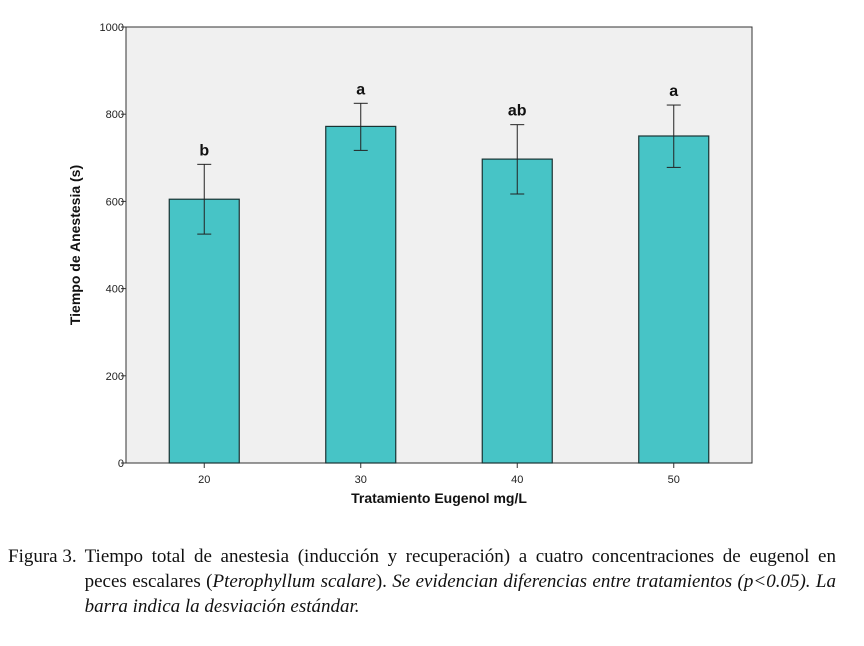  Describe the element at coordinates (75, 245) in the screenshot. I see `y-axis-title: Tiempo de Anestesia (s)` at that location.